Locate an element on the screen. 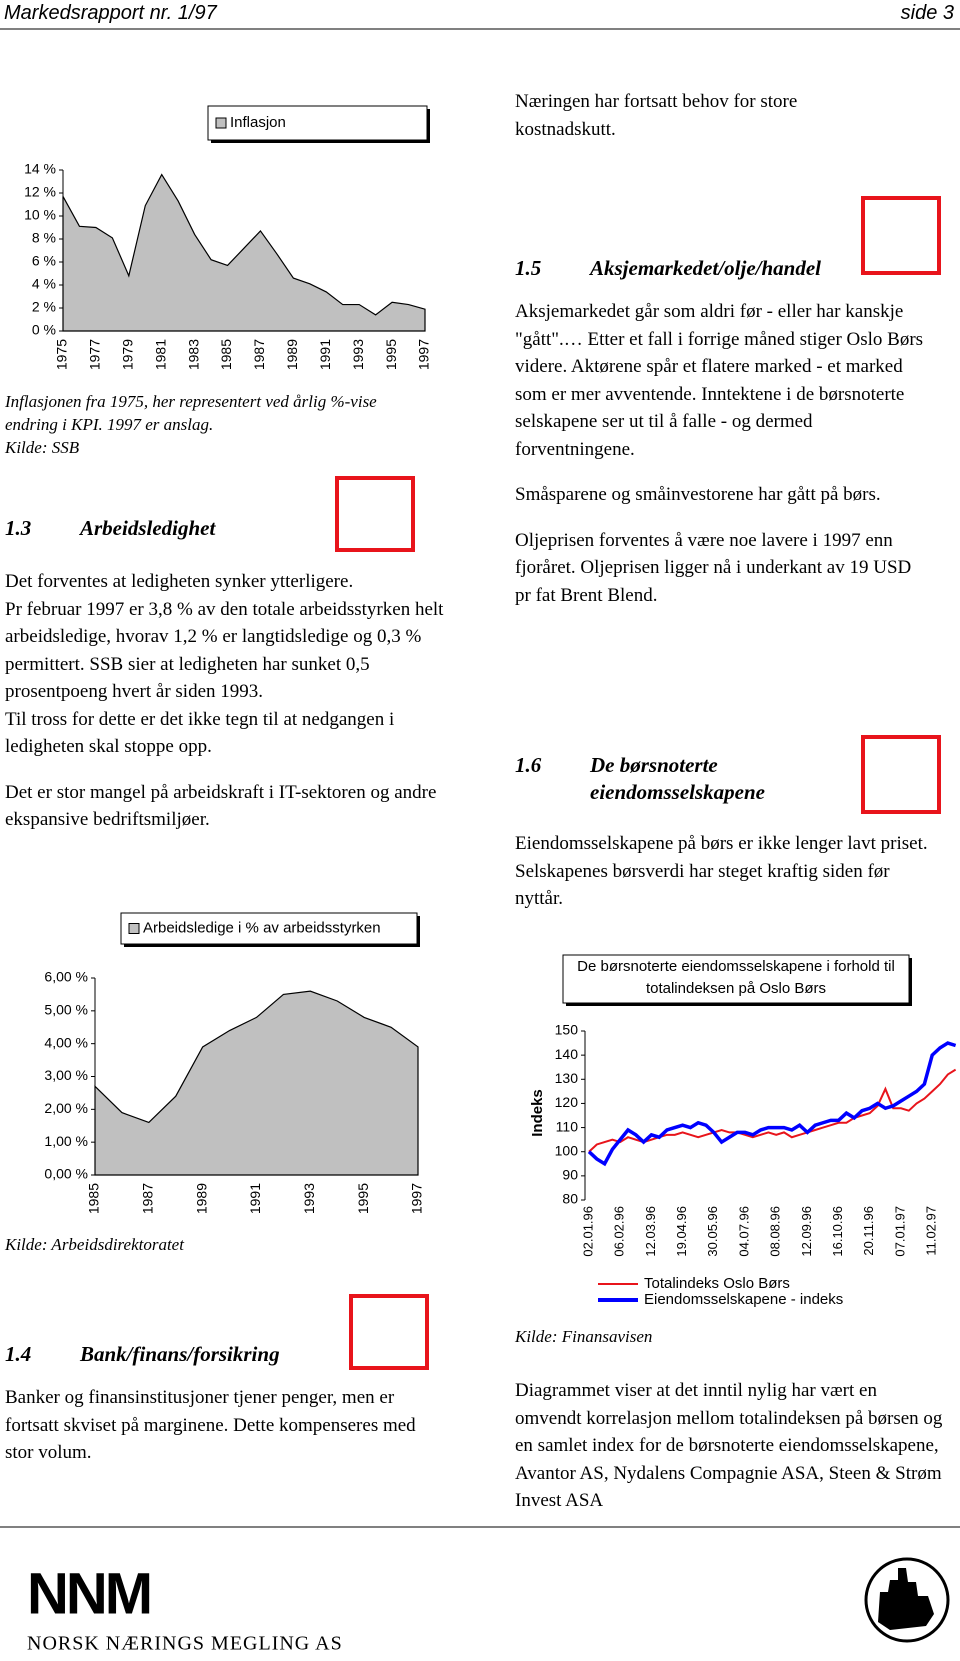 This screenshot has height=1661, width=960. section-number: 1.3 is located at coordinates (18, 528).